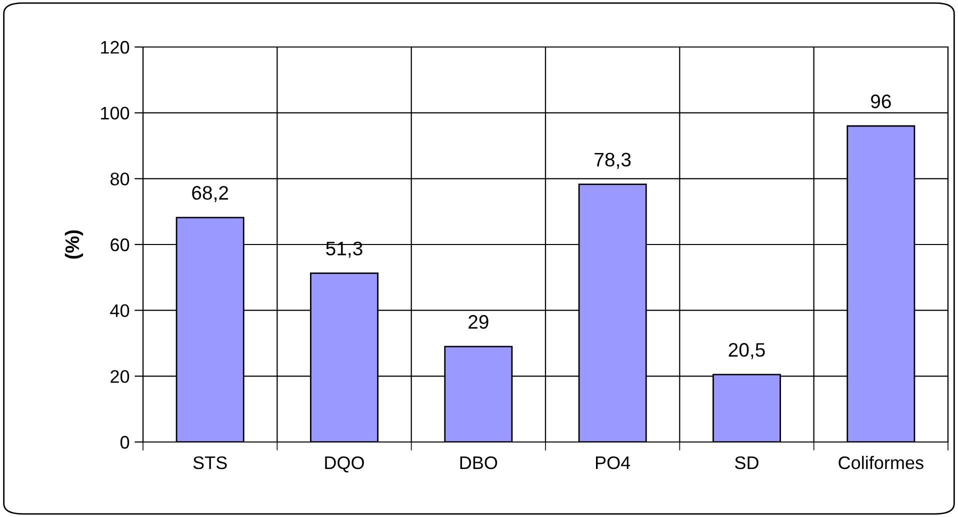  I want to click on y-tick-label: 40, so click(120, 311).